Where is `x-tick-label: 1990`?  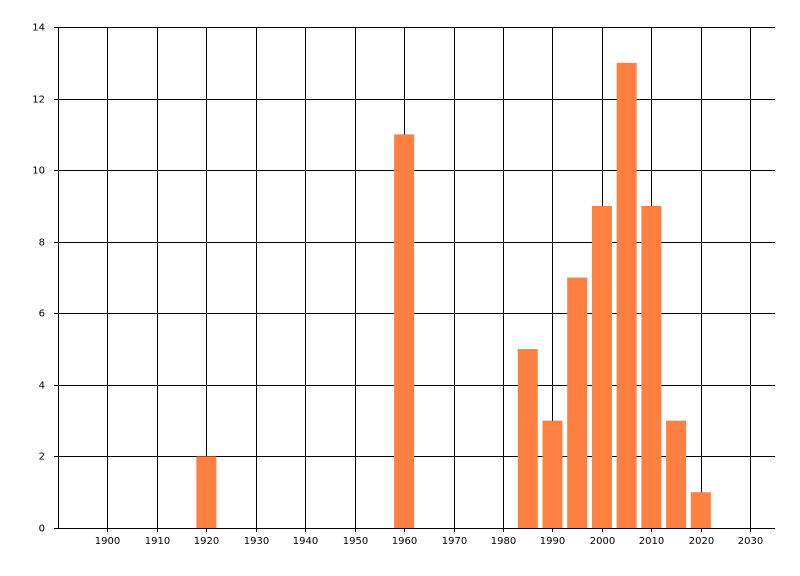
x-tick-label: 1990 is located at coordinates (552, 541).